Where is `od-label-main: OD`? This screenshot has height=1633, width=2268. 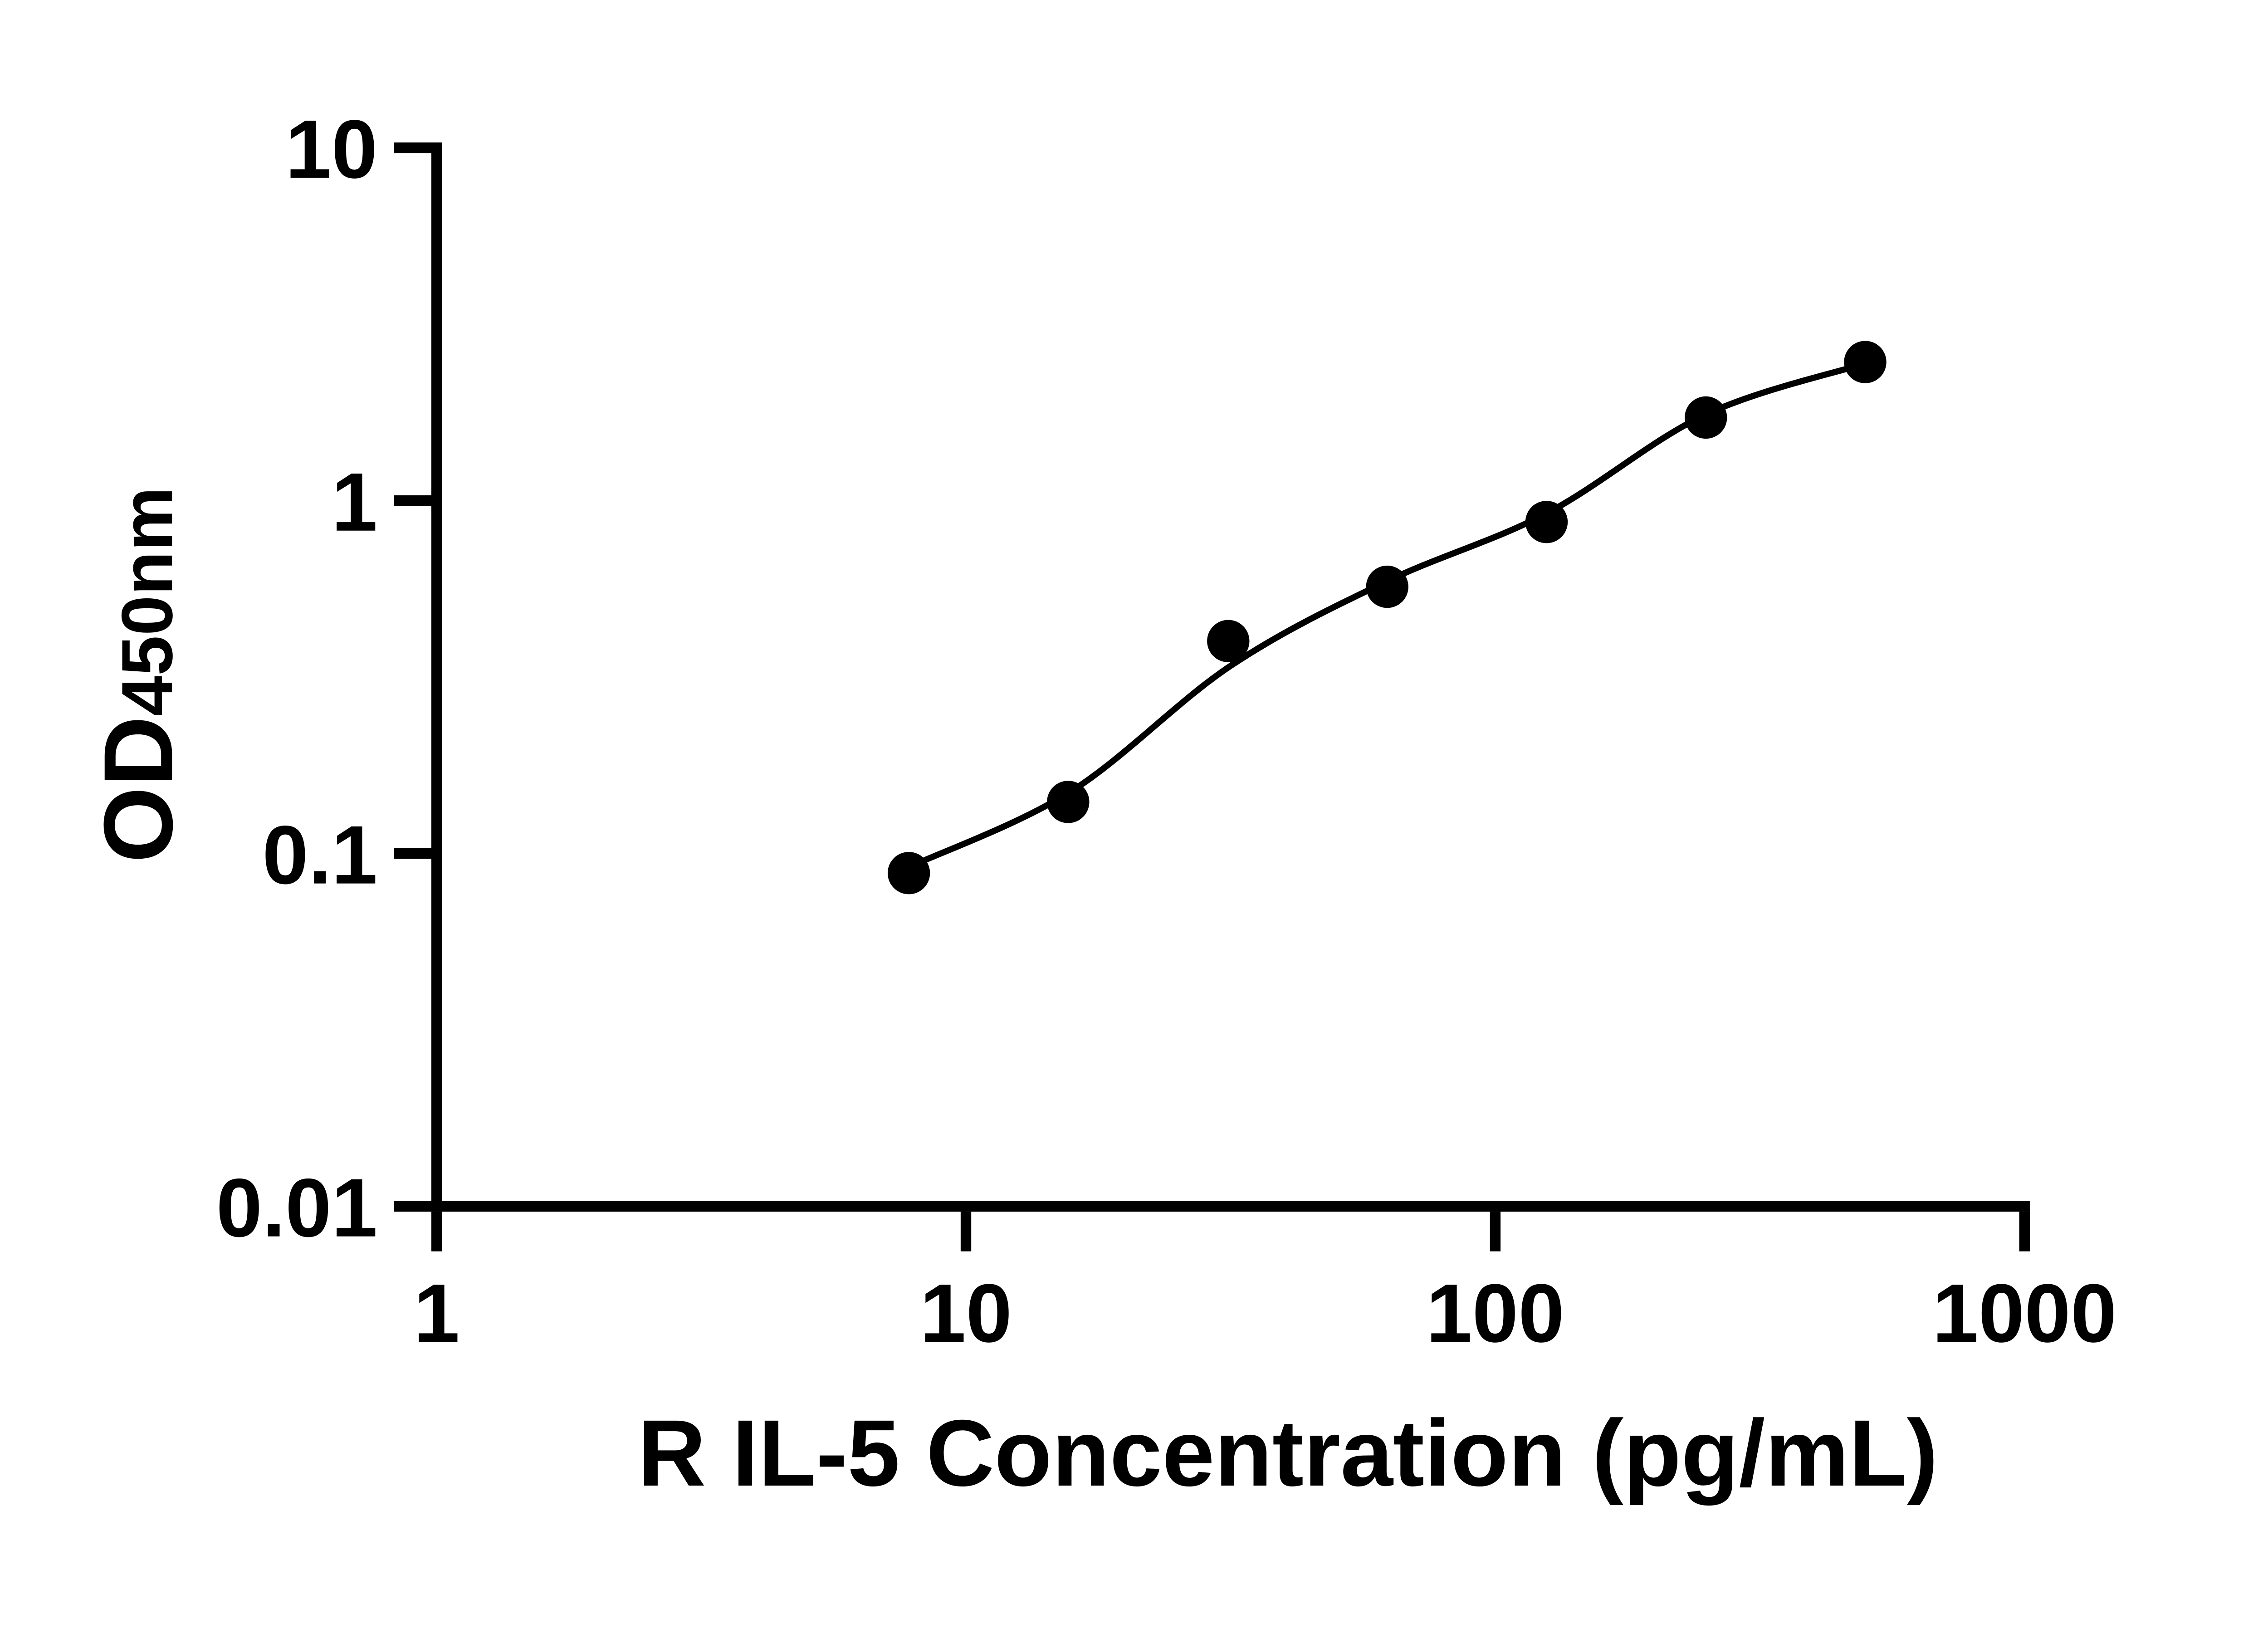
od-label-main: OD is located at coordinates (138, 789).